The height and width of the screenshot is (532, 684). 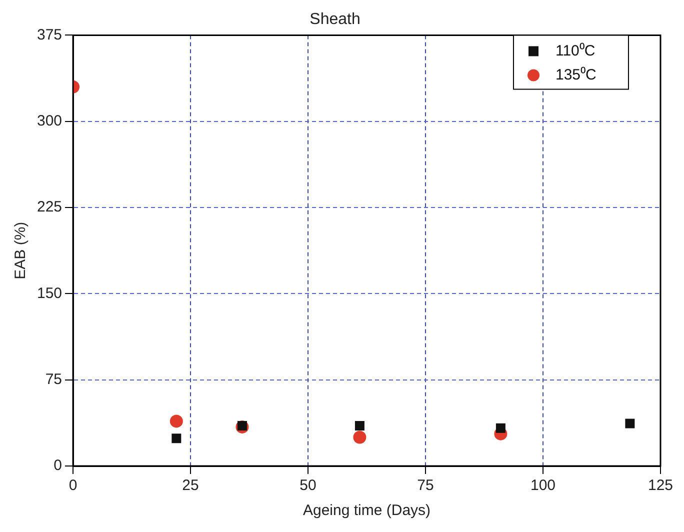 I want to click on y-tick-label: 75, so click(x=53, y=379).